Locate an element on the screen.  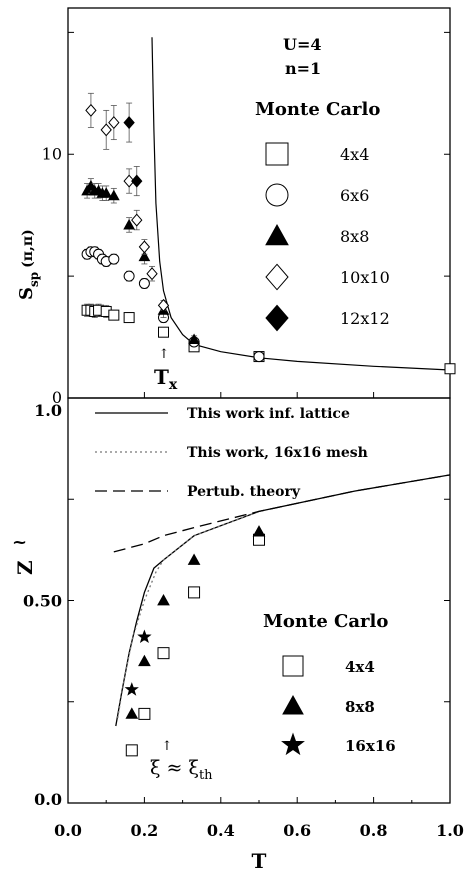
bottom-data-points is located at coordinates (195, 641).